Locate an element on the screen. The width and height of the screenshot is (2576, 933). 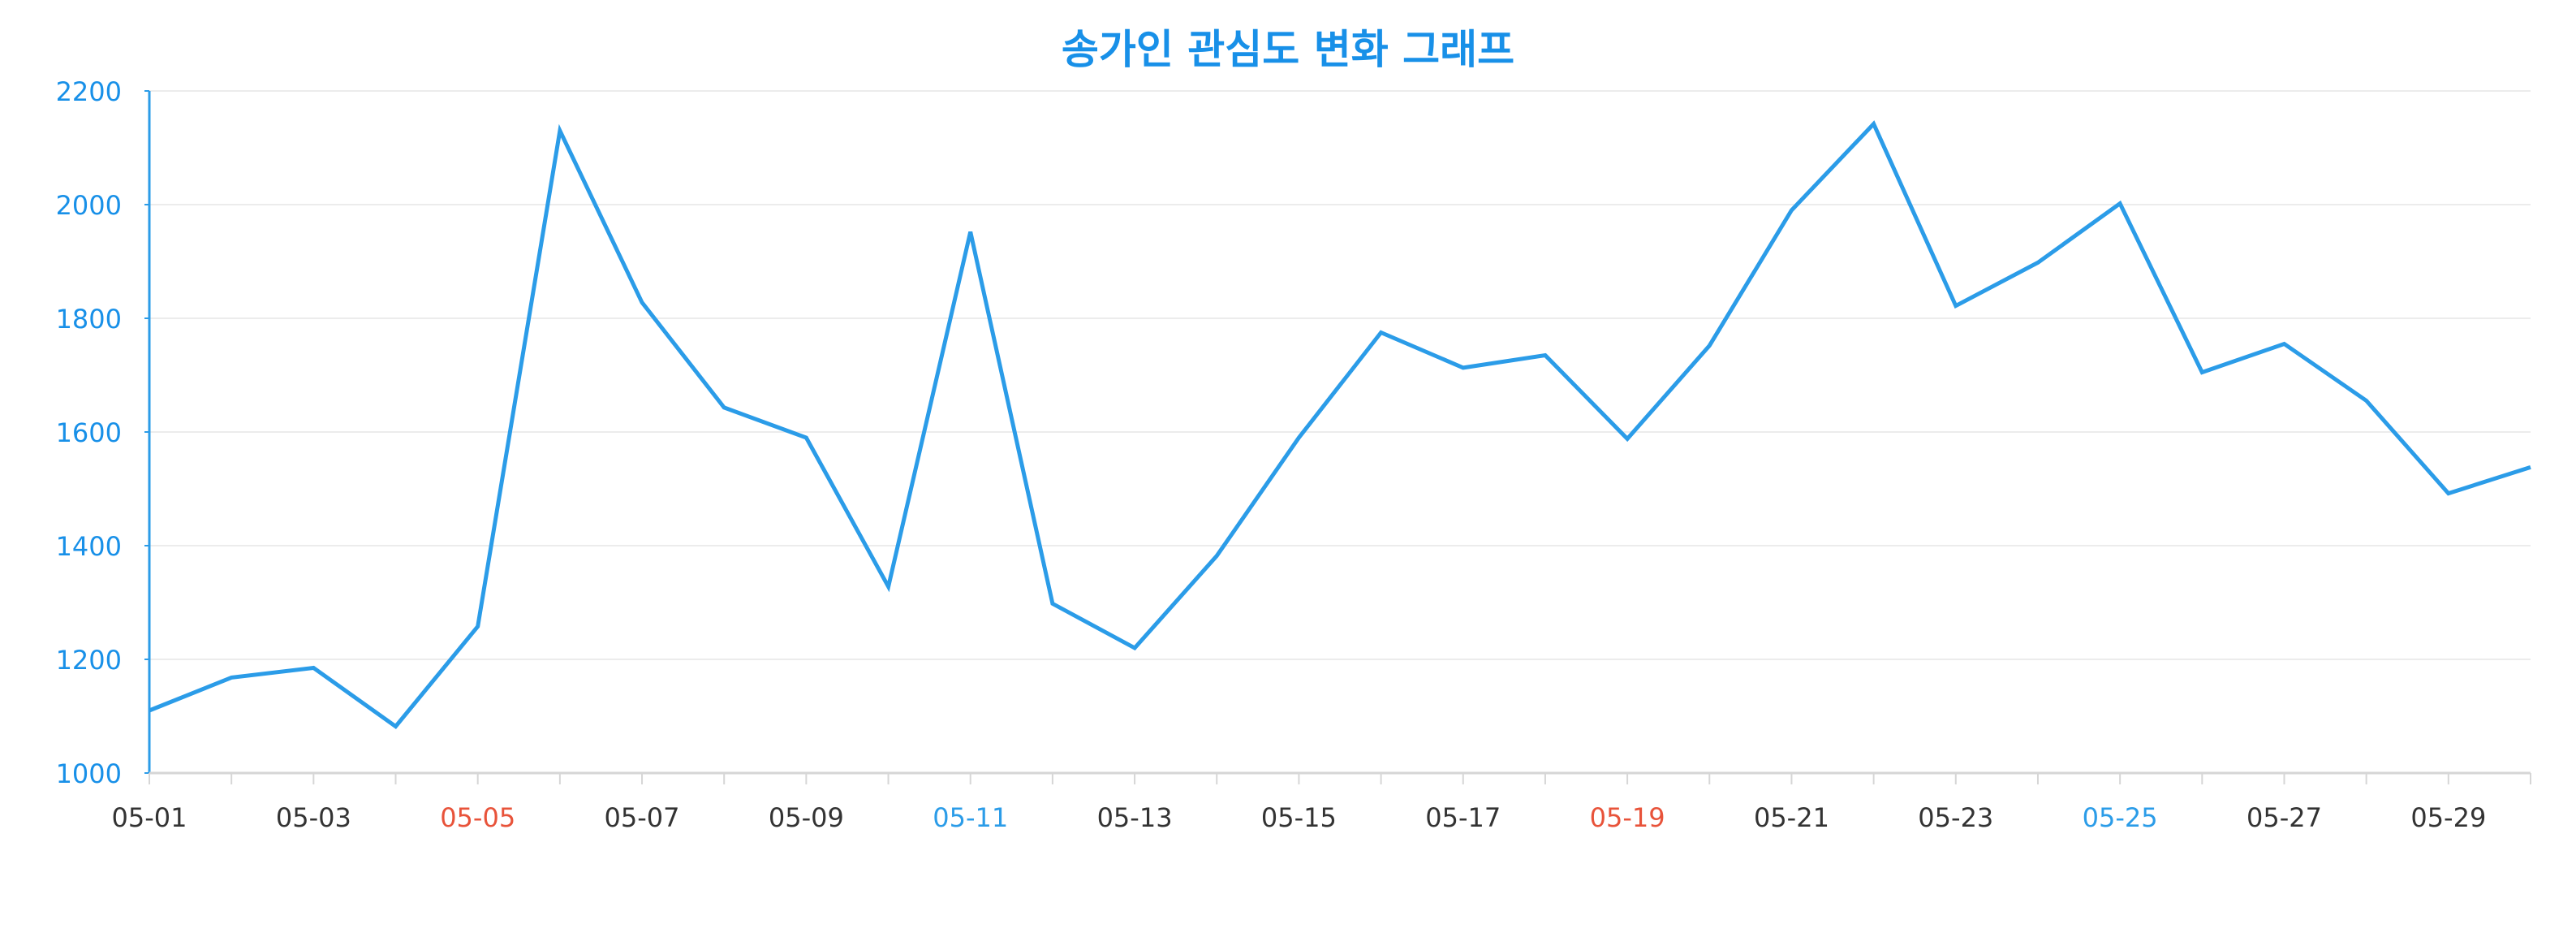
x-tick-label-05-09: 05-09 is located at coordinates (807, 817).